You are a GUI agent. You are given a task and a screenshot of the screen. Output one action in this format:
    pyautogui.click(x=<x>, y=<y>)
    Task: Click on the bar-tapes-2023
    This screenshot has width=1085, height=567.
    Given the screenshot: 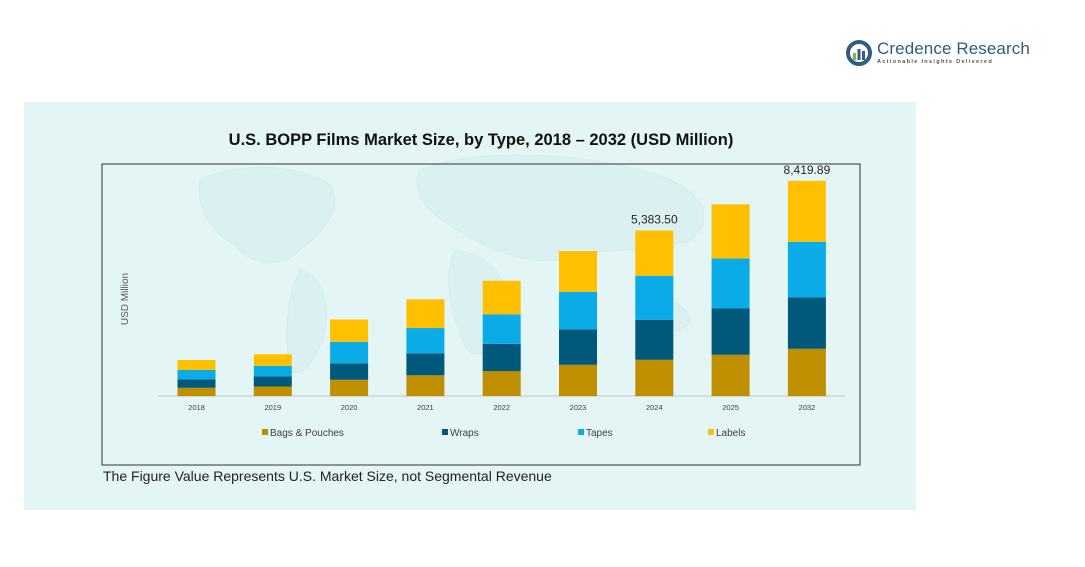 What is the action you would take?
    pyautogui.click(x=578, y=310)
    